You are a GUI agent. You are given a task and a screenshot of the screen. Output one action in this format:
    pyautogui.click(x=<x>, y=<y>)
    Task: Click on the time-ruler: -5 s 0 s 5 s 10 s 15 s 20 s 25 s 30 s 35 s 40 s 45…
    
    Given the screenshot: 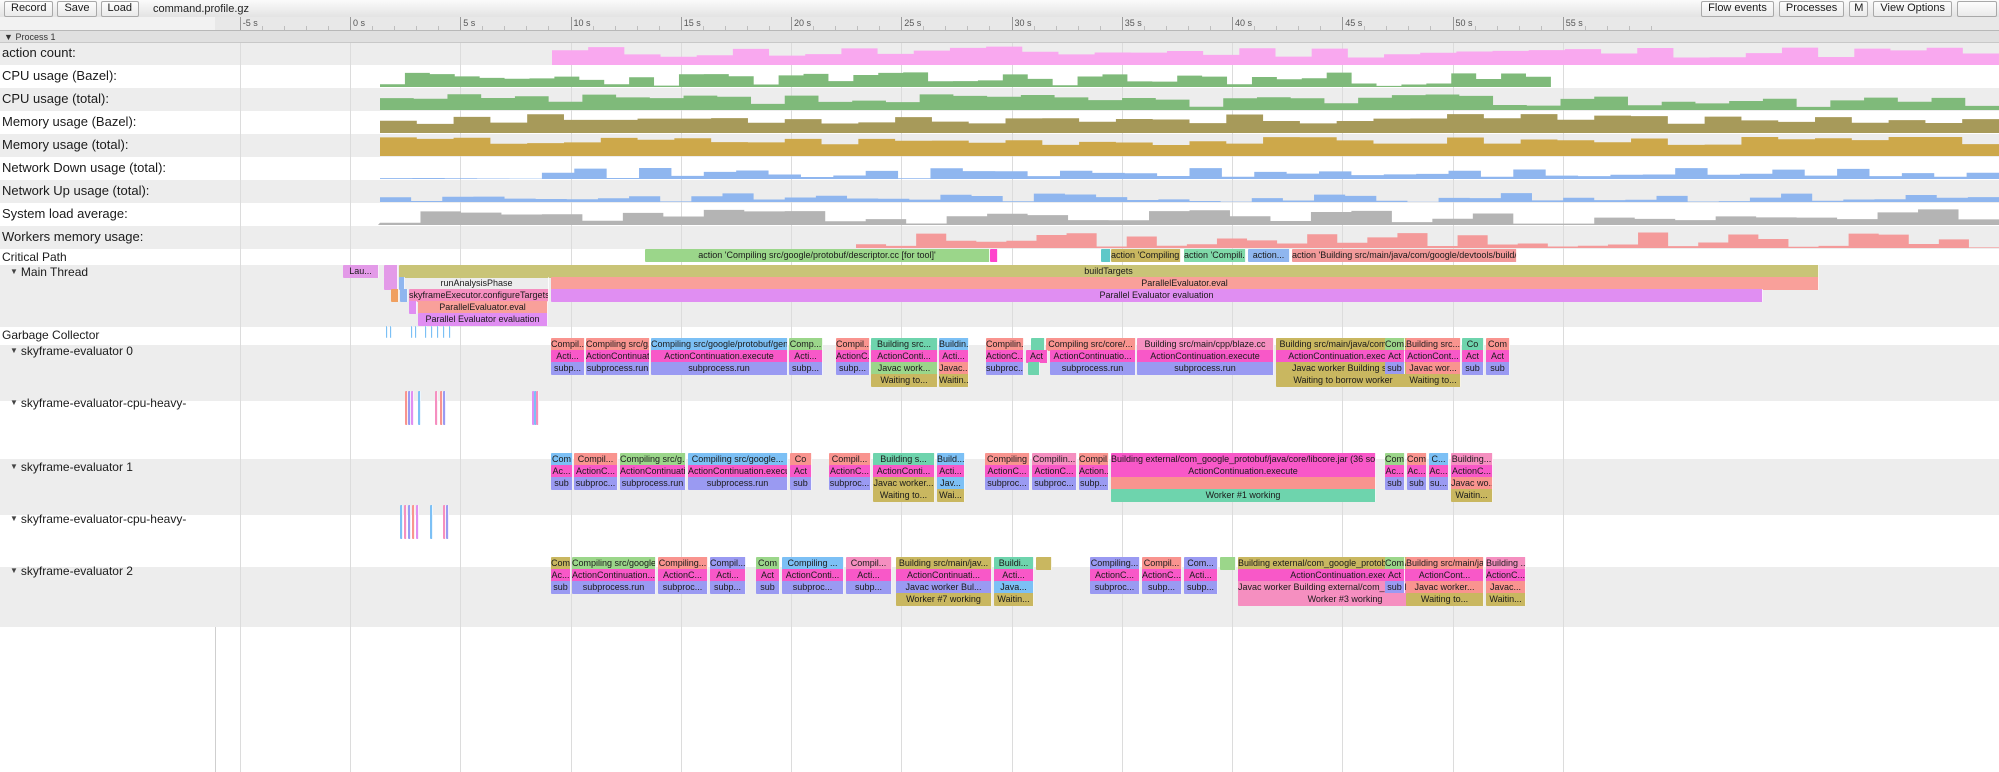 What is the action you would take?
    pyautogui.click(x=999, y=24)
    